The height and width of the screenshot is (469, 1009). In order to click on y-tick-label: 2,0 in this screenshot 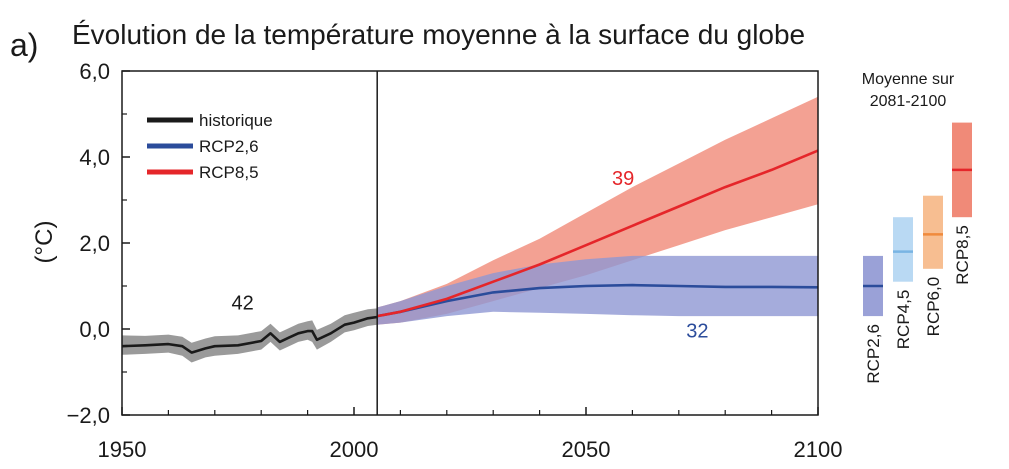, I will do `click(94, 243)`.